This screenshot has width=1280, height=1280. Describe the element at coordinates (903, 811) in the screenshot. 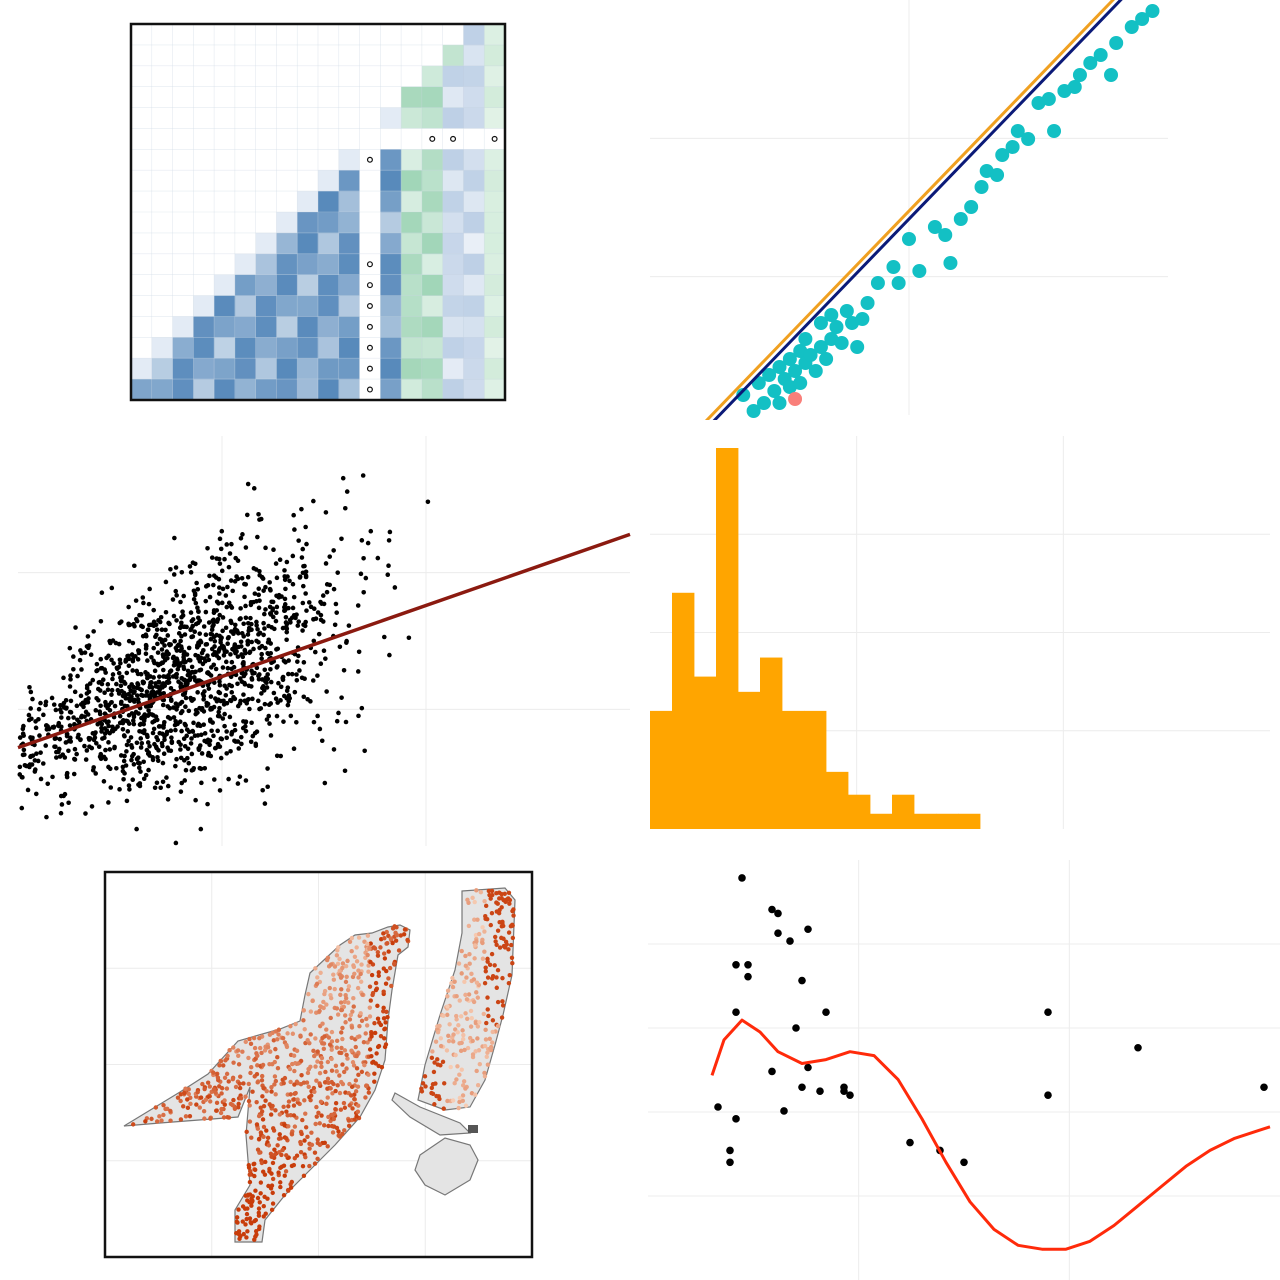

I see `histogram-bar` at that location.